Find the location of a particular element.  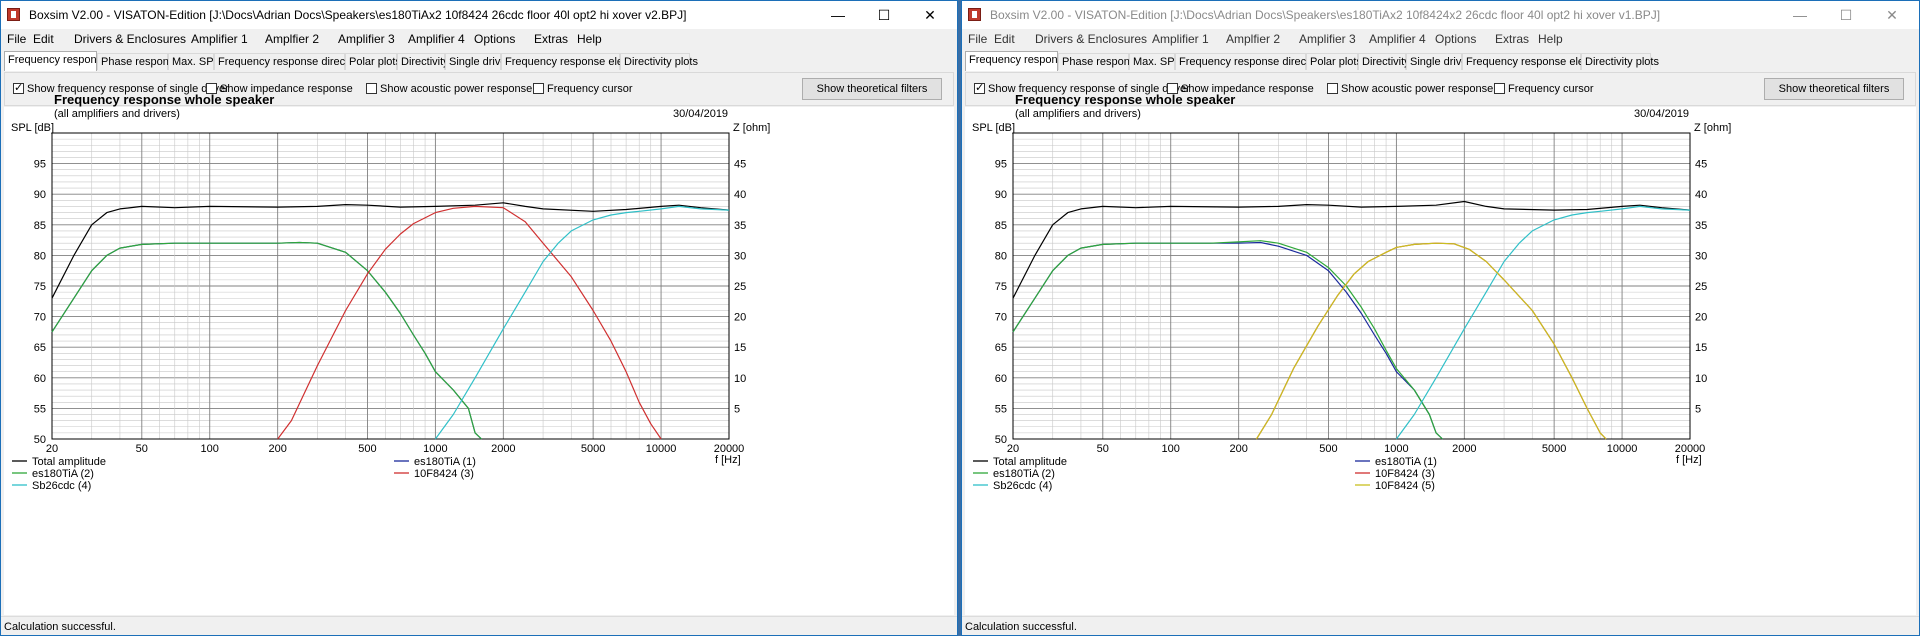

y-tick-label: 85 is located at coordinates (40, 226).